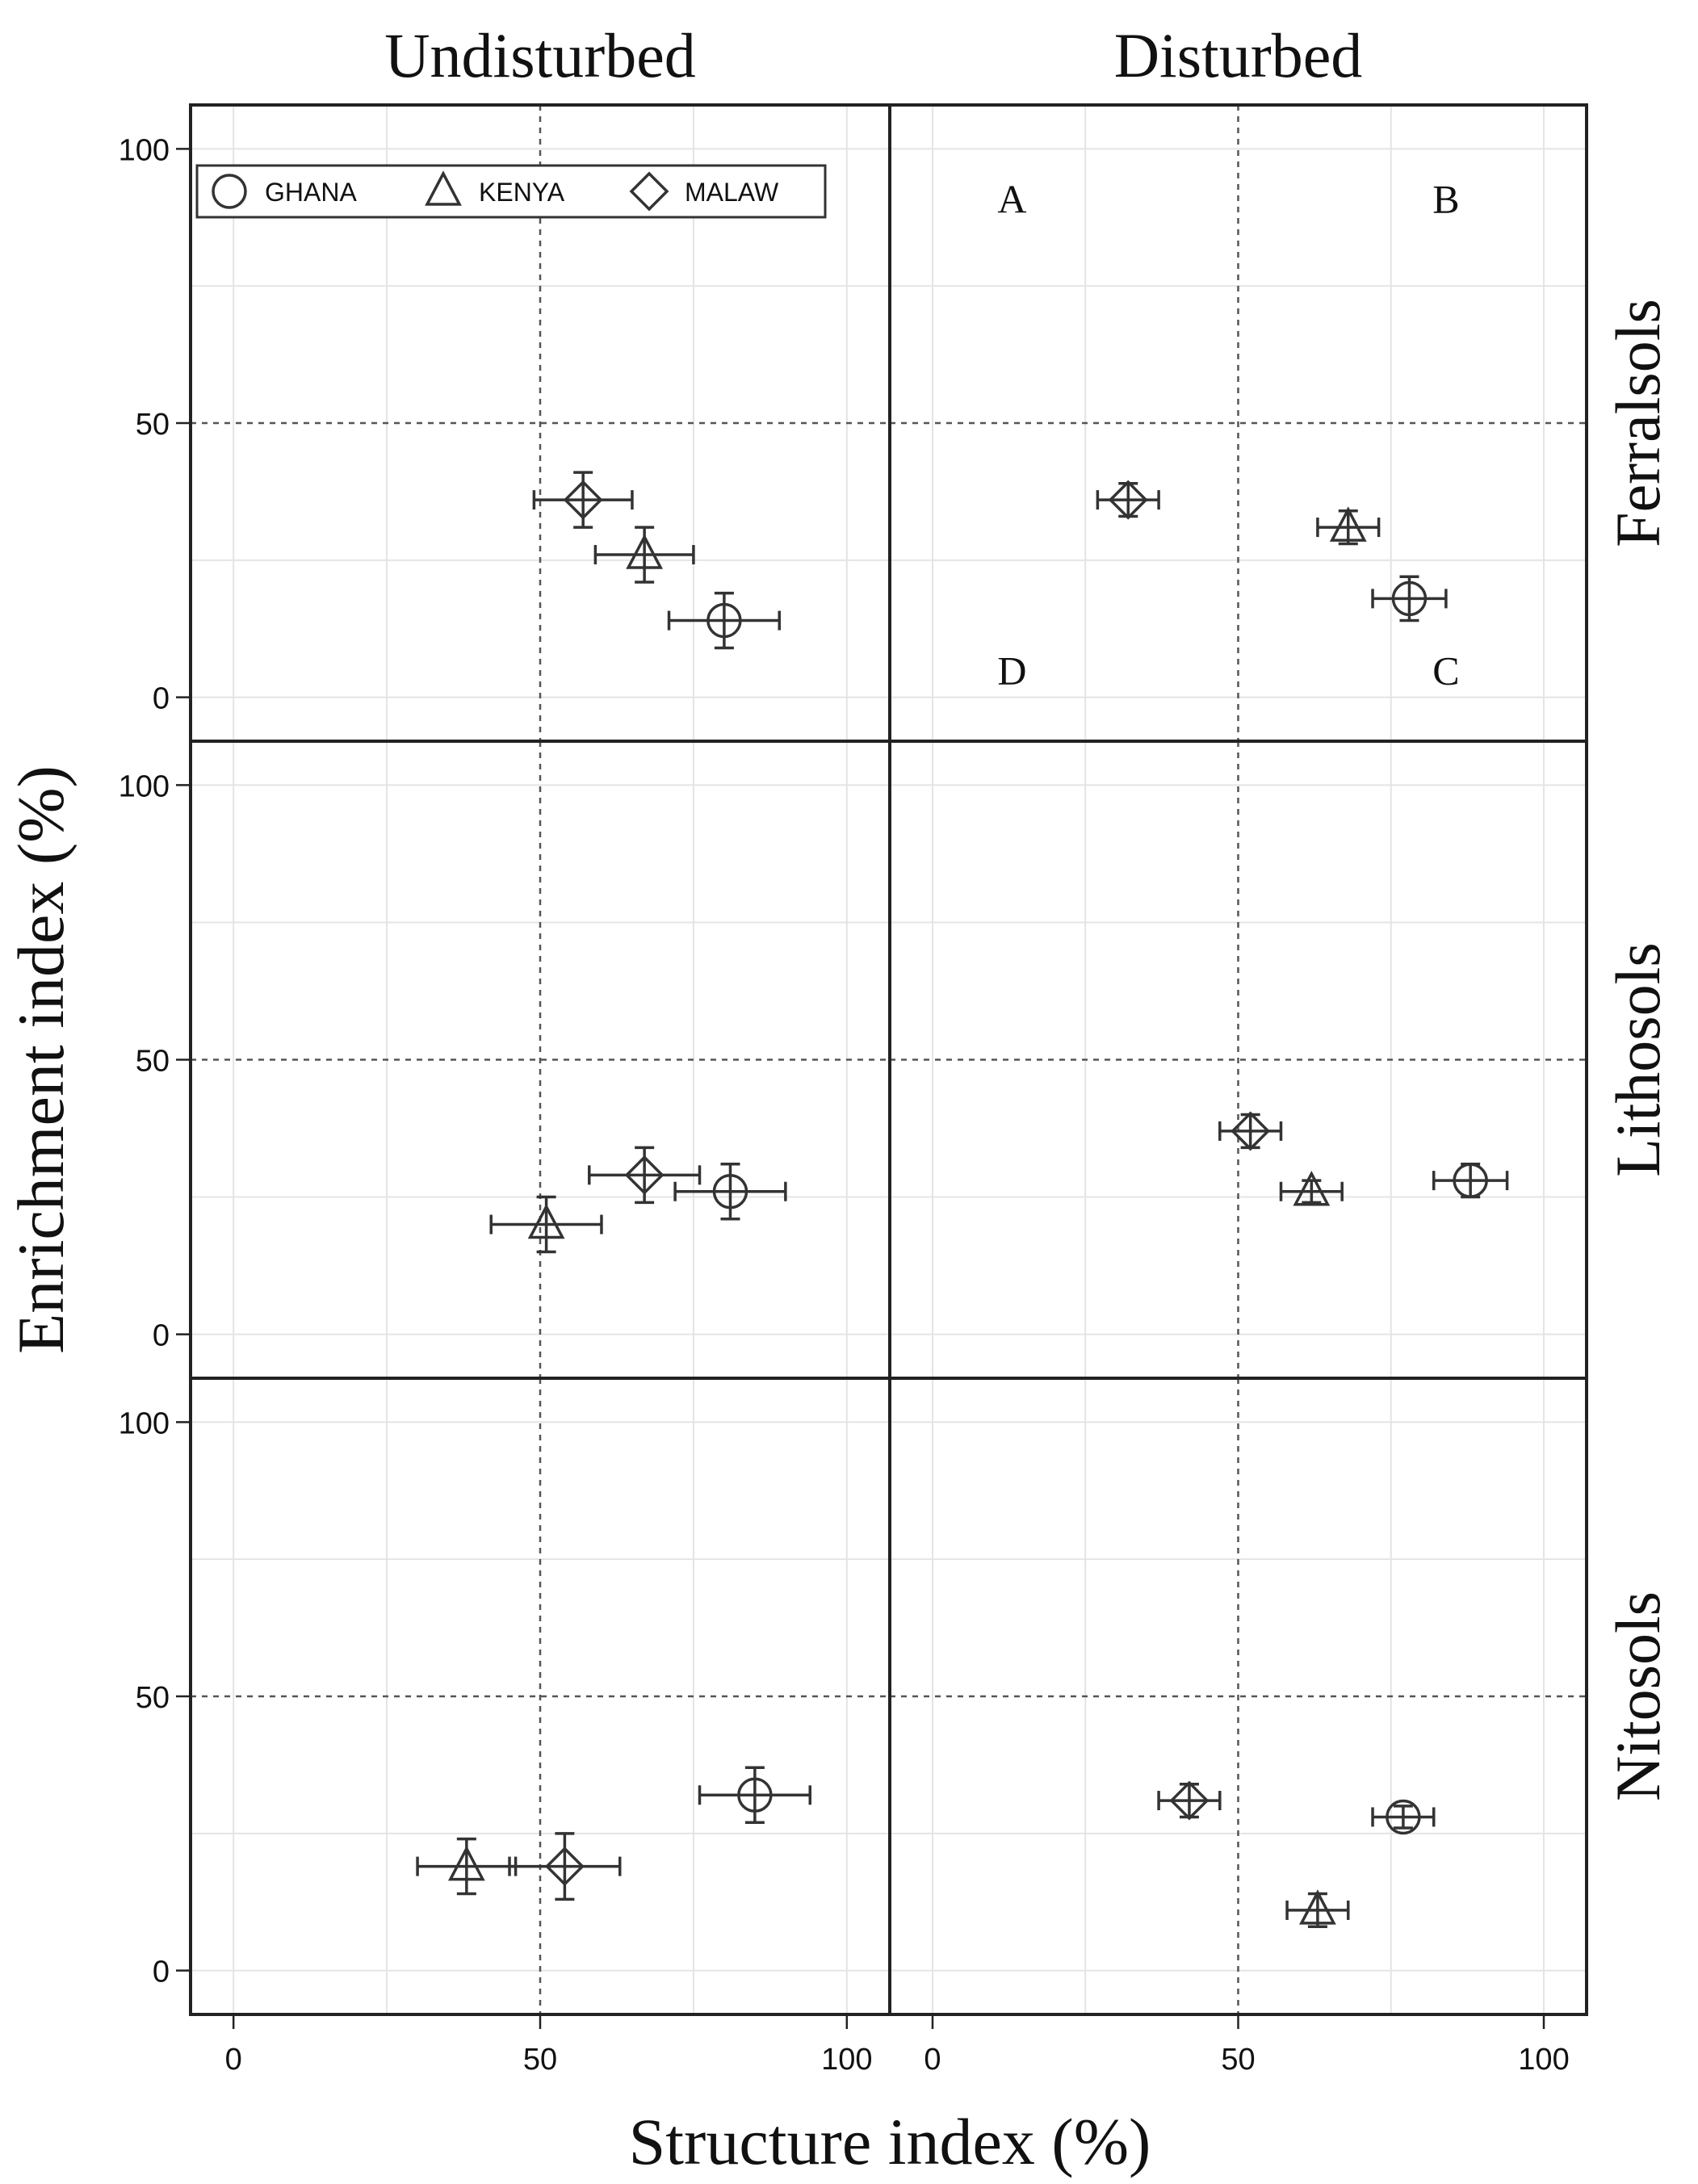 Image resolution: width=1698 pixels, height=2184 pixels. What do you see at coordinates (443, 188) in the screenshot?
I see `triangle-icon` at bounding box center [443, 188].